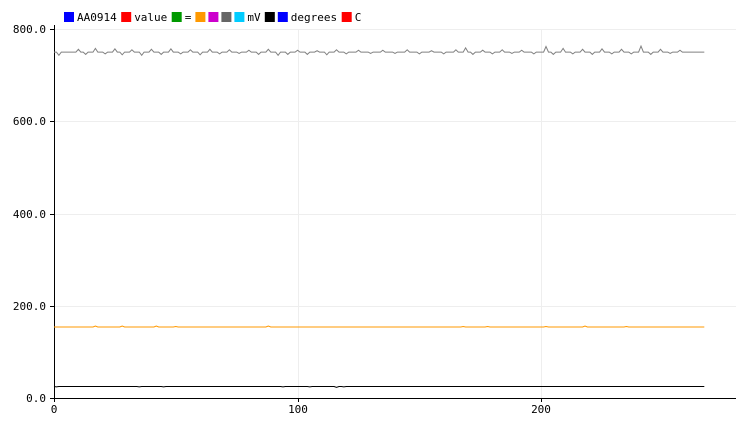  I want to click on y-tick-label: 0.0, so click(36, 398).